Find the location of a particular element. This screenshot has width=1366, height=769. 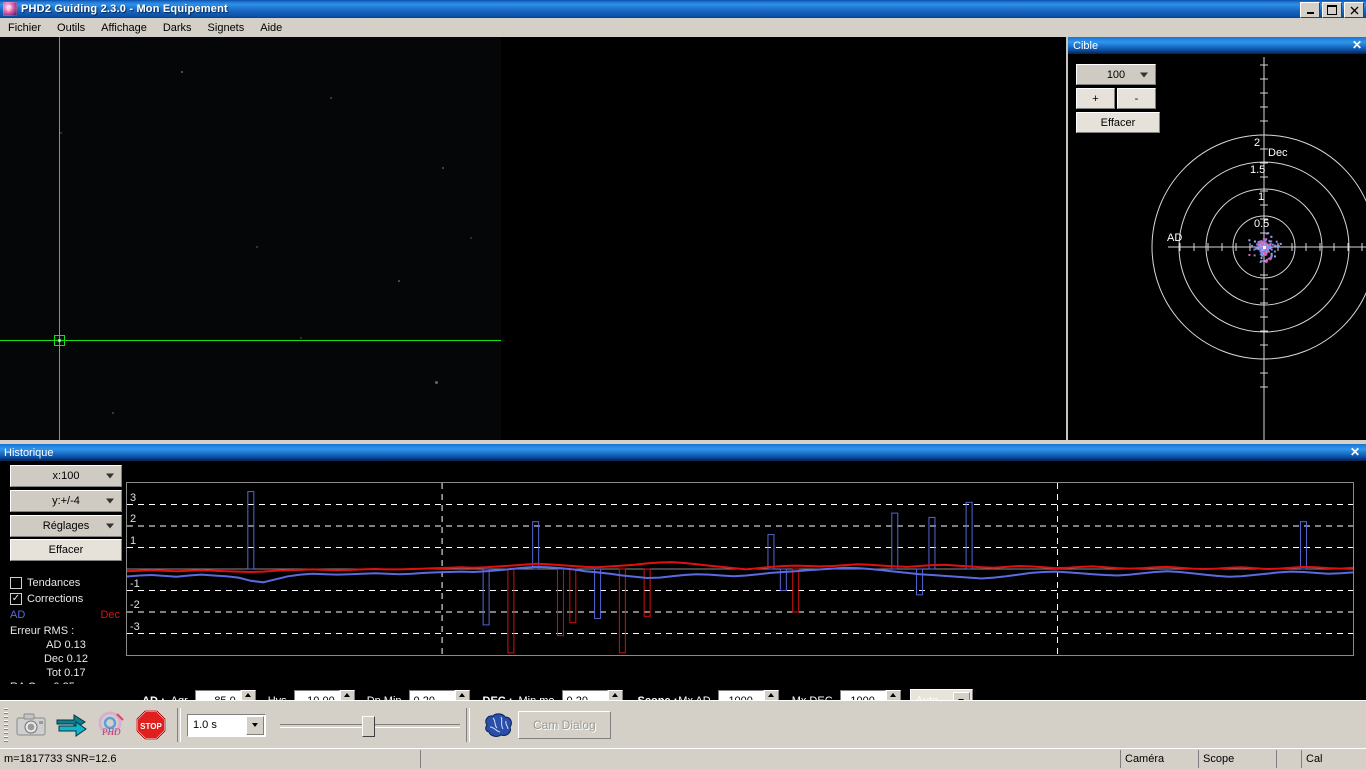

rms-dec: Dec 0.12 is located at coordinates (66, 659).